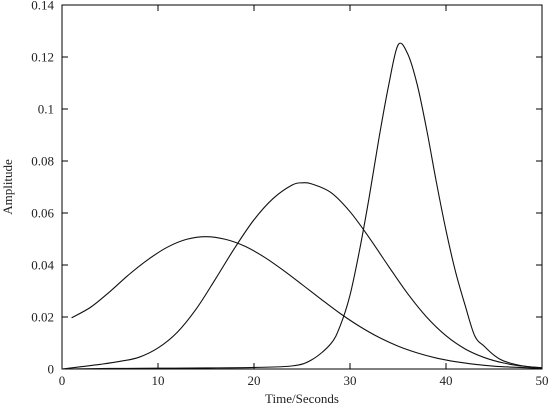  Describe the element at coordinates (7, 187) in the screenshot. I see `y-axis-label: Amplitude` at that location.